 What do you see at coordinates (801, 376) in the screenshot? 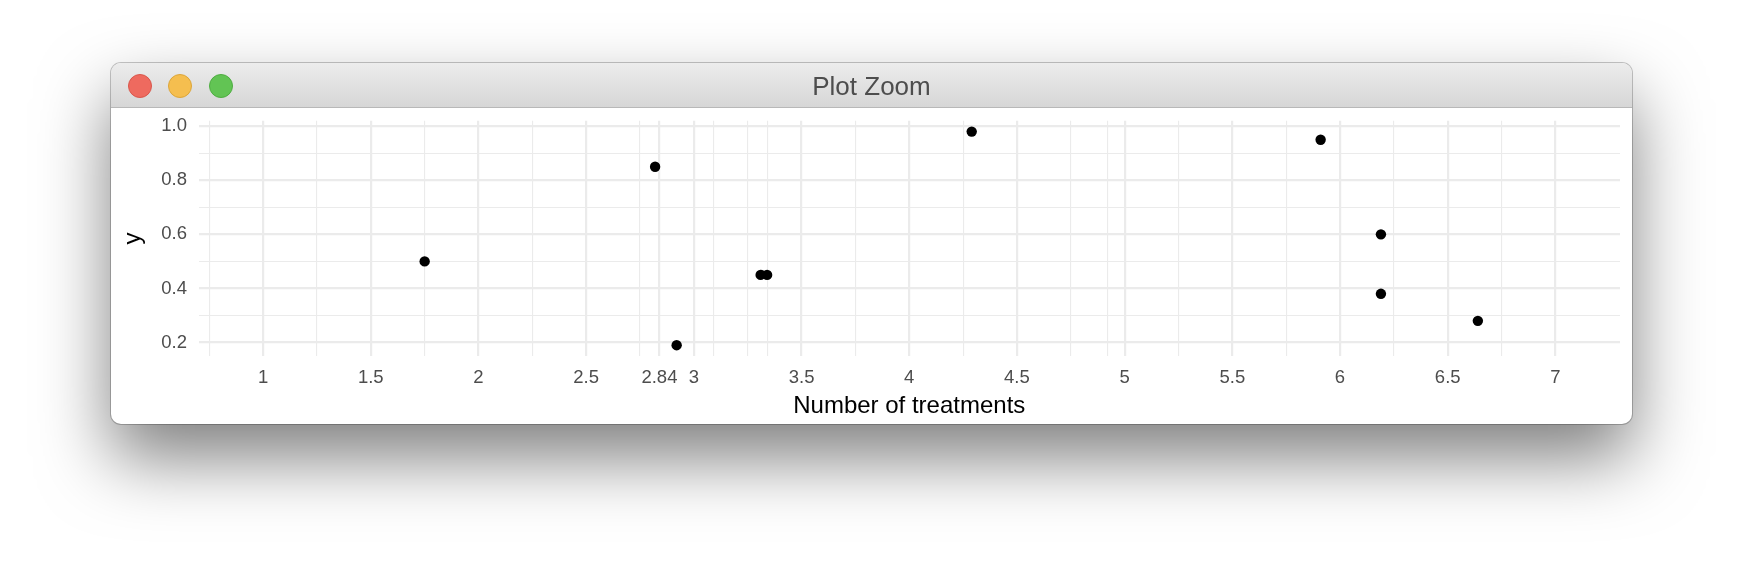
I see `x-tick-label: 3.5` at bounding box center [801, 376].